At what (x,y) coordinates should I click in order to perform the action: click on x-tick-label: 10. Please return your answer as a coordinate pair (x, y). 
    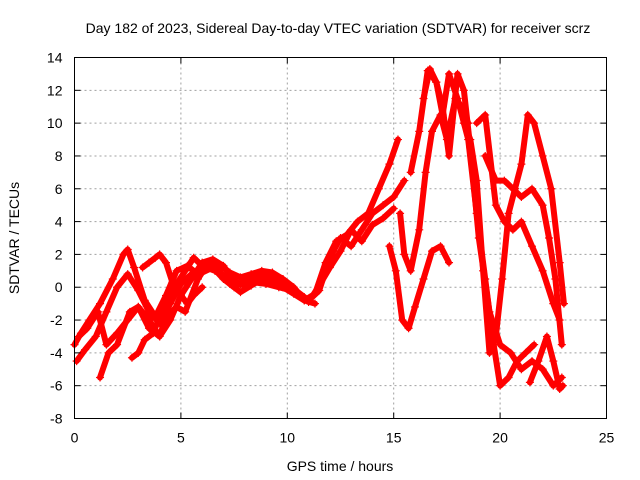
    Looking at the image, I should click on (288, 438).